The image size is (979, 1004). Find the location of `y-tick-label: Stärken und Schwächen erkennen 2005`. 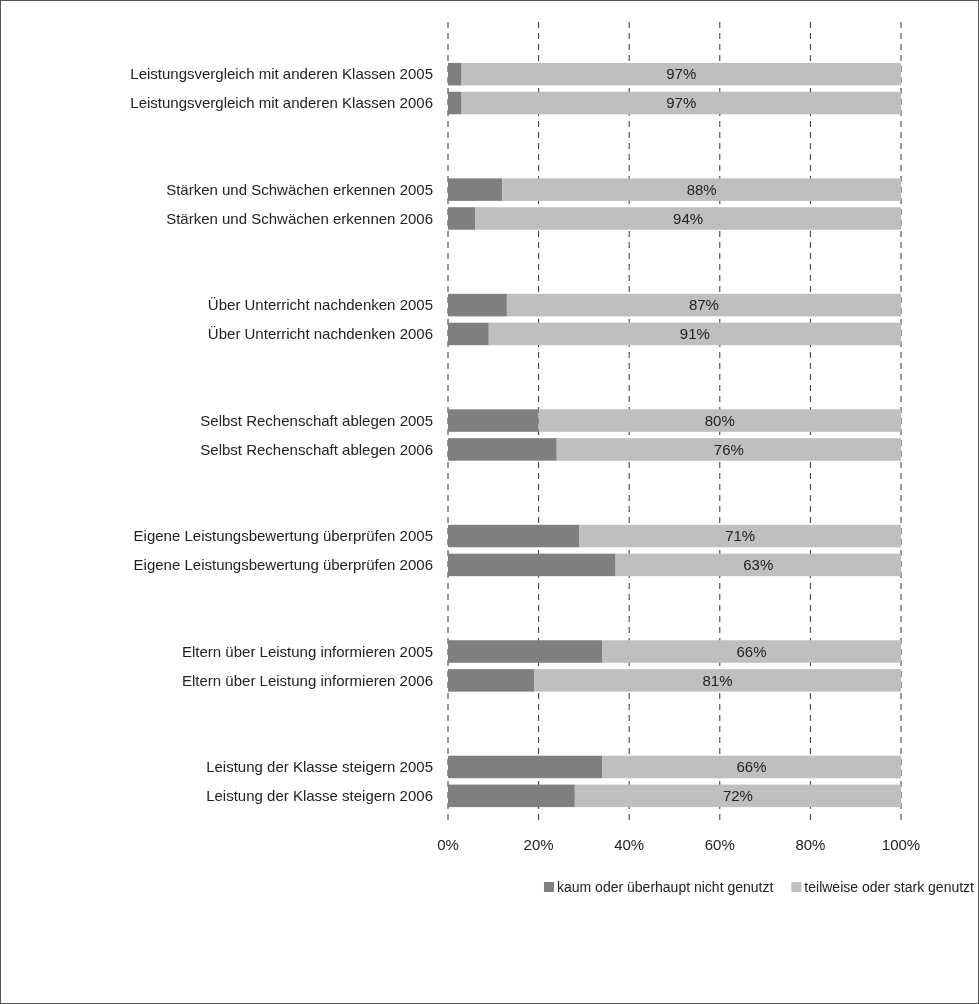

y-tick-label: Stärken und Schwächen erkennen 2005 is located at coordinates (299, 189).